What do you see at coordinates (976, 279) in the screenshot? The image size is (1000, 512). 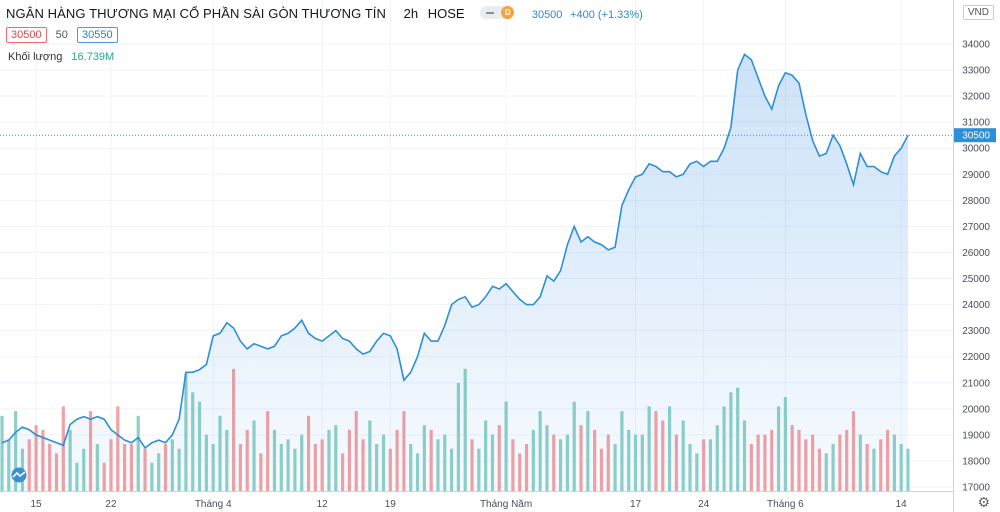 I see `price-tick-label: 25000` at bounding box center [976, 279].